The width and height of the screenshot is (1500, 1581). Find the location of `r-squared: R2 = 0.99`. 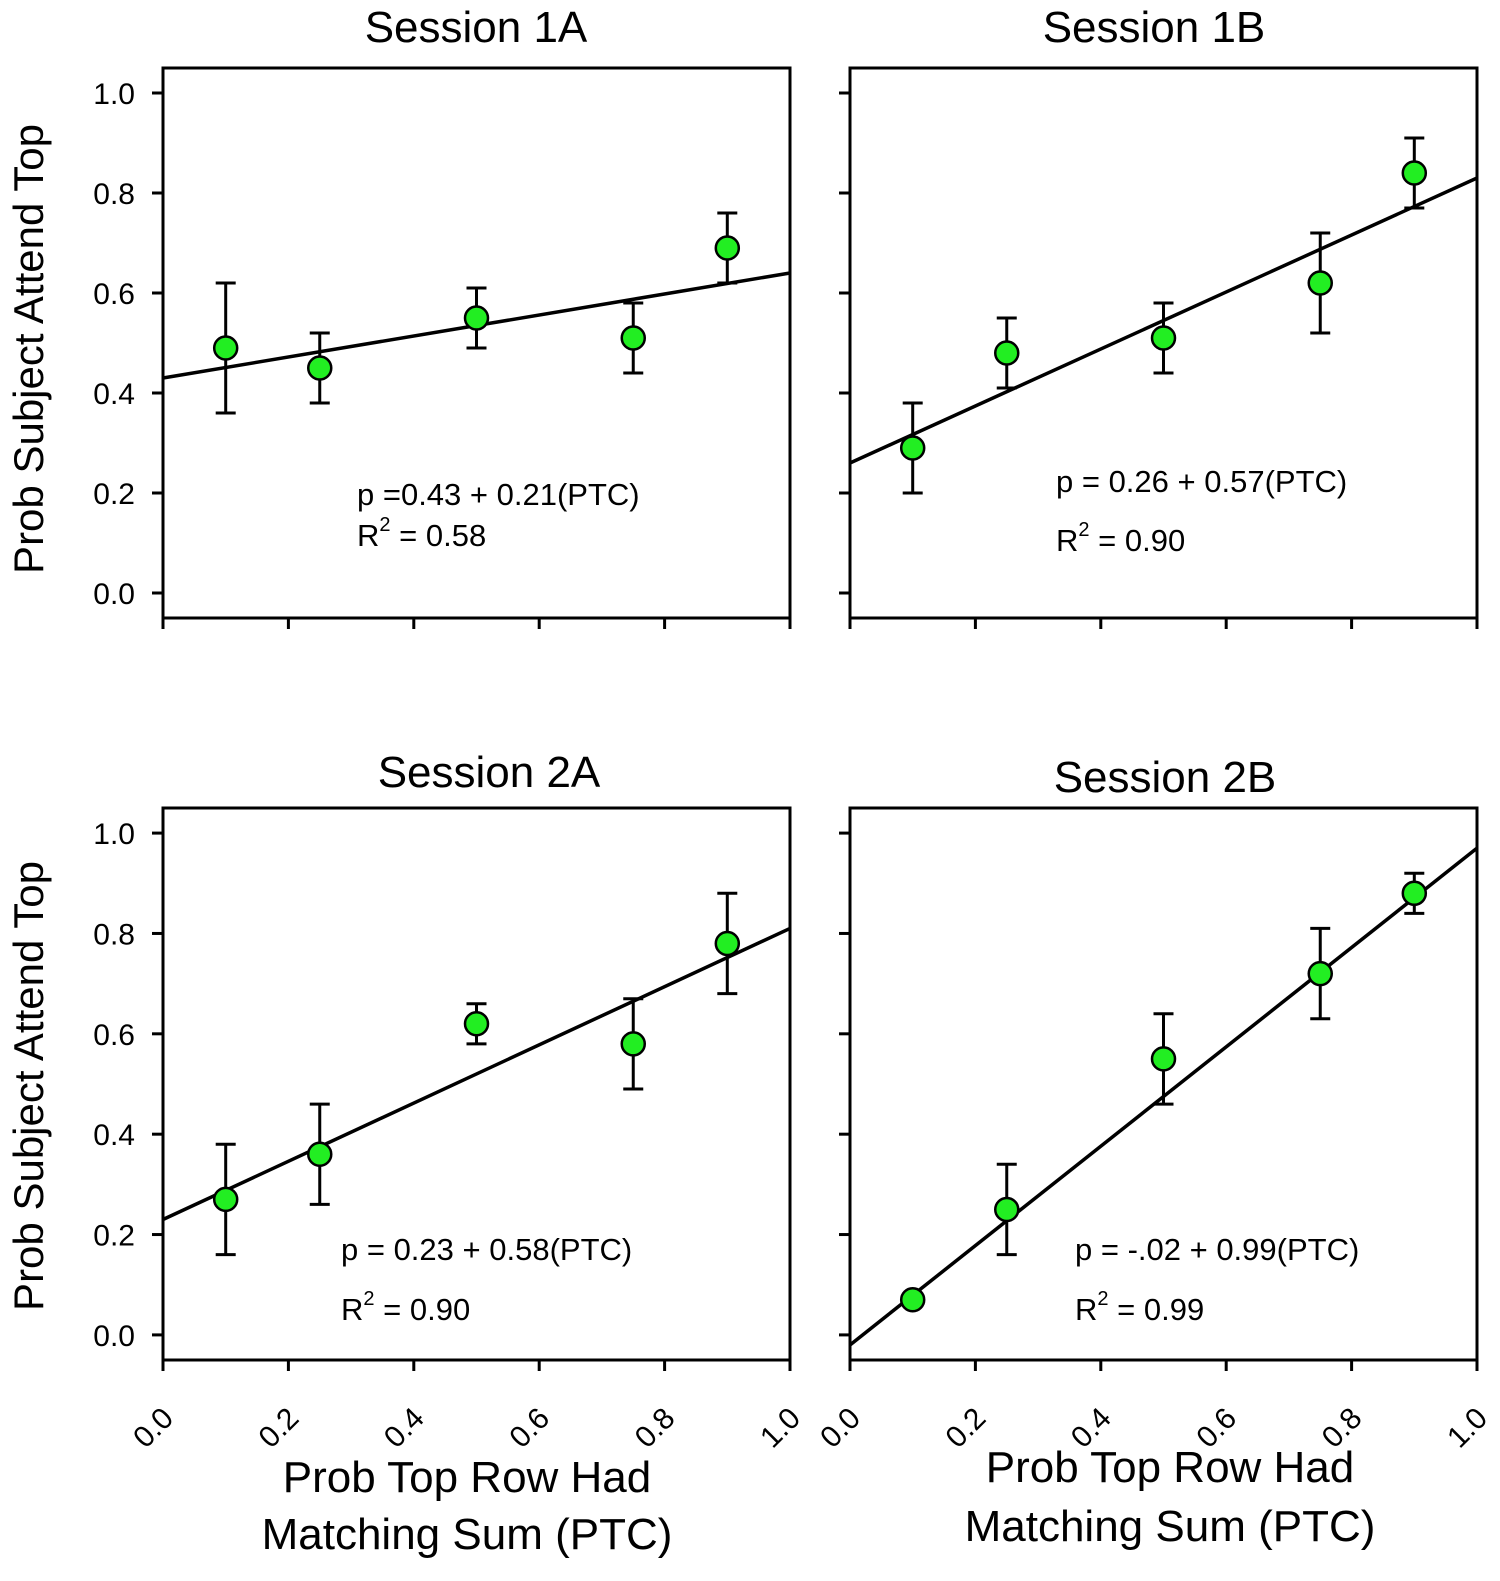

r-squared: R2 = 0.99 is located at coordinates (1139, 1307).